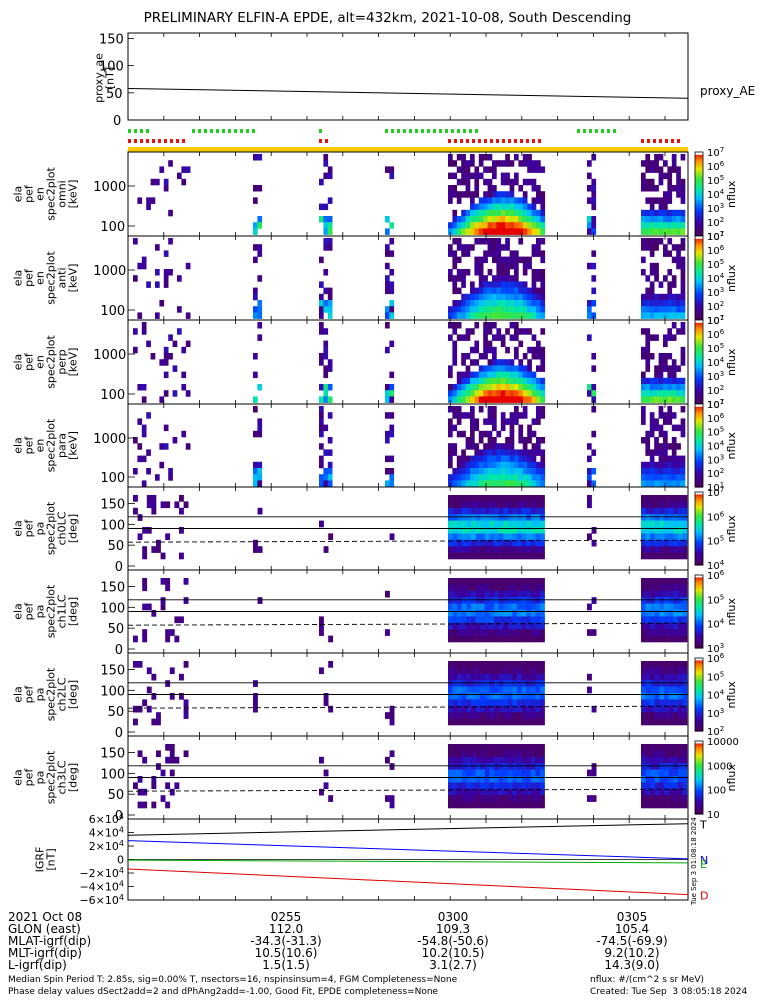 Image resolution: width=775 pixels, height=1000 pixels. Describe the element at coordinates (29, 277) in the screenshot. I see `axis-label-line: pef` at that location.